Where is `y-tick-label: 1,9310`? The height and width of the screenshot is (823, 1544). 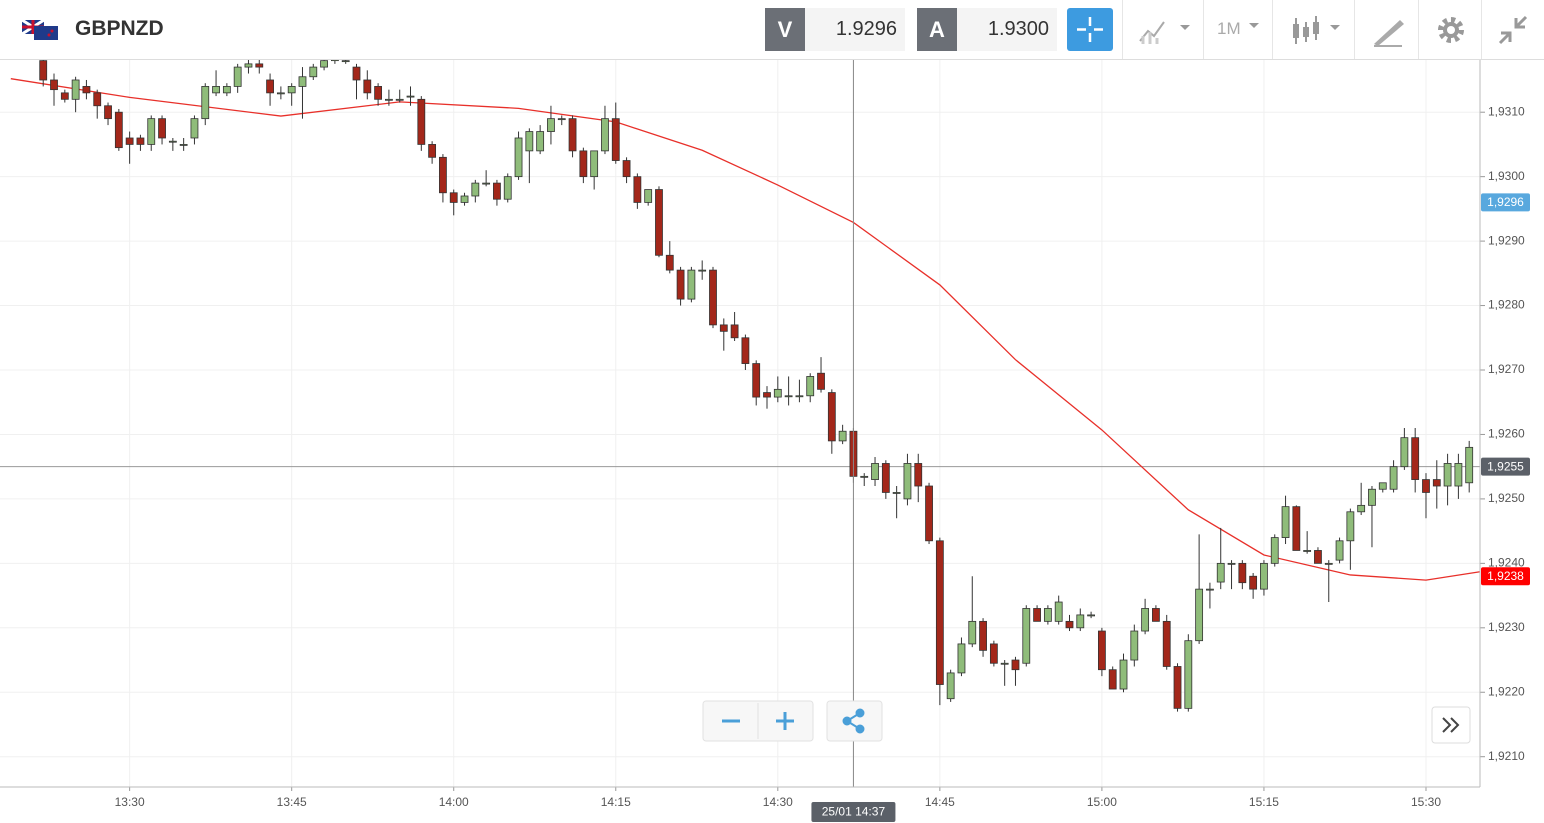 y-tick-label: 1,9310 is located at coordinates (1506, 111).